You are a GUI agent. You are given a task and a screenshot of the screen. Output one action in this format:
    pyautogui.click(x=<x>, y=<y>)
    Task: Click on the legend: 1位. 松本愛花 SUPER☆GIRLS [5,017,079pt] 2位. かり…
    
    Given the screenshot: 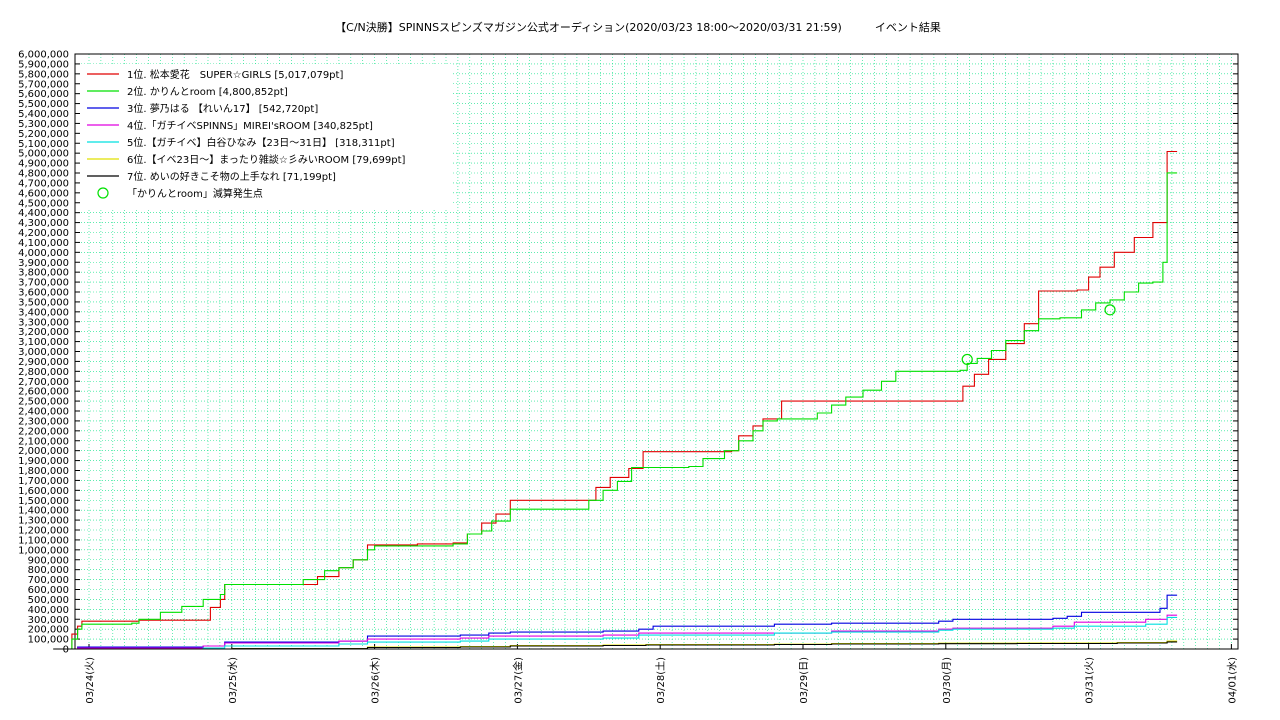 What is the action you would take?
    pyautogui.click(x=266, y=137)
    